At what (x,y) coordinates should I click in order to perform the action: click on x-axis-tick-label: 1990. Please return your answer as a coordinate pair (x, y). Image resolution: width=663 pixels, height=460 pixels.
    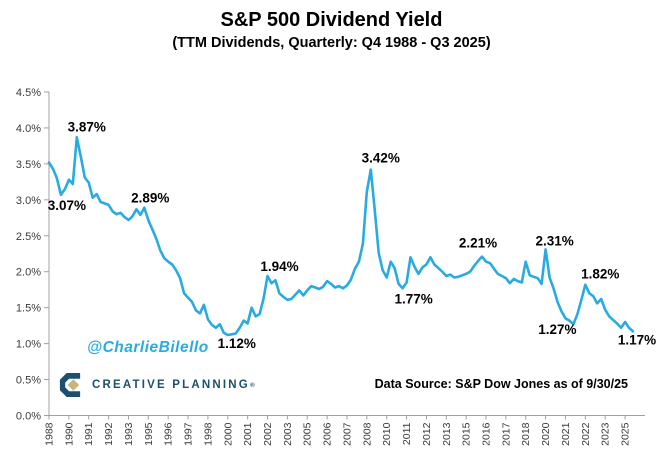
    Looking at the image, I should click on (69, 434).